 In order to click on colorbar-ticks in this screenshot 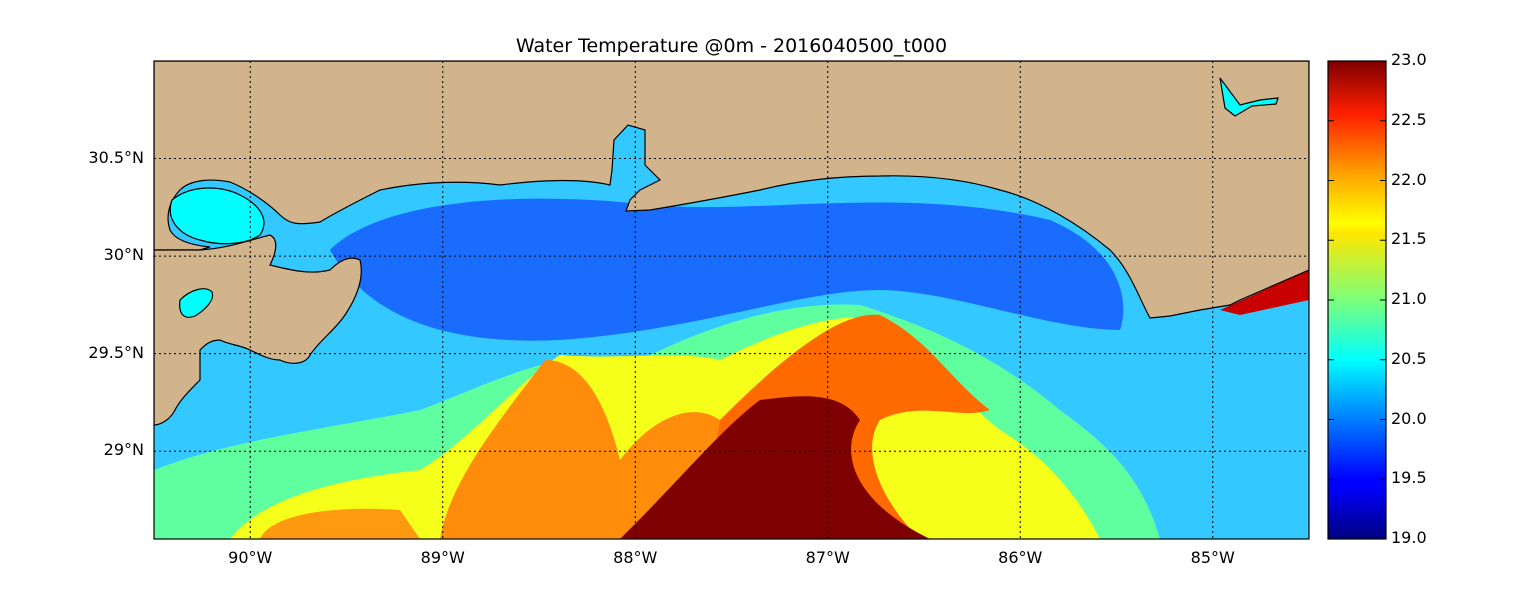, I will do `click(1357, 300)`.